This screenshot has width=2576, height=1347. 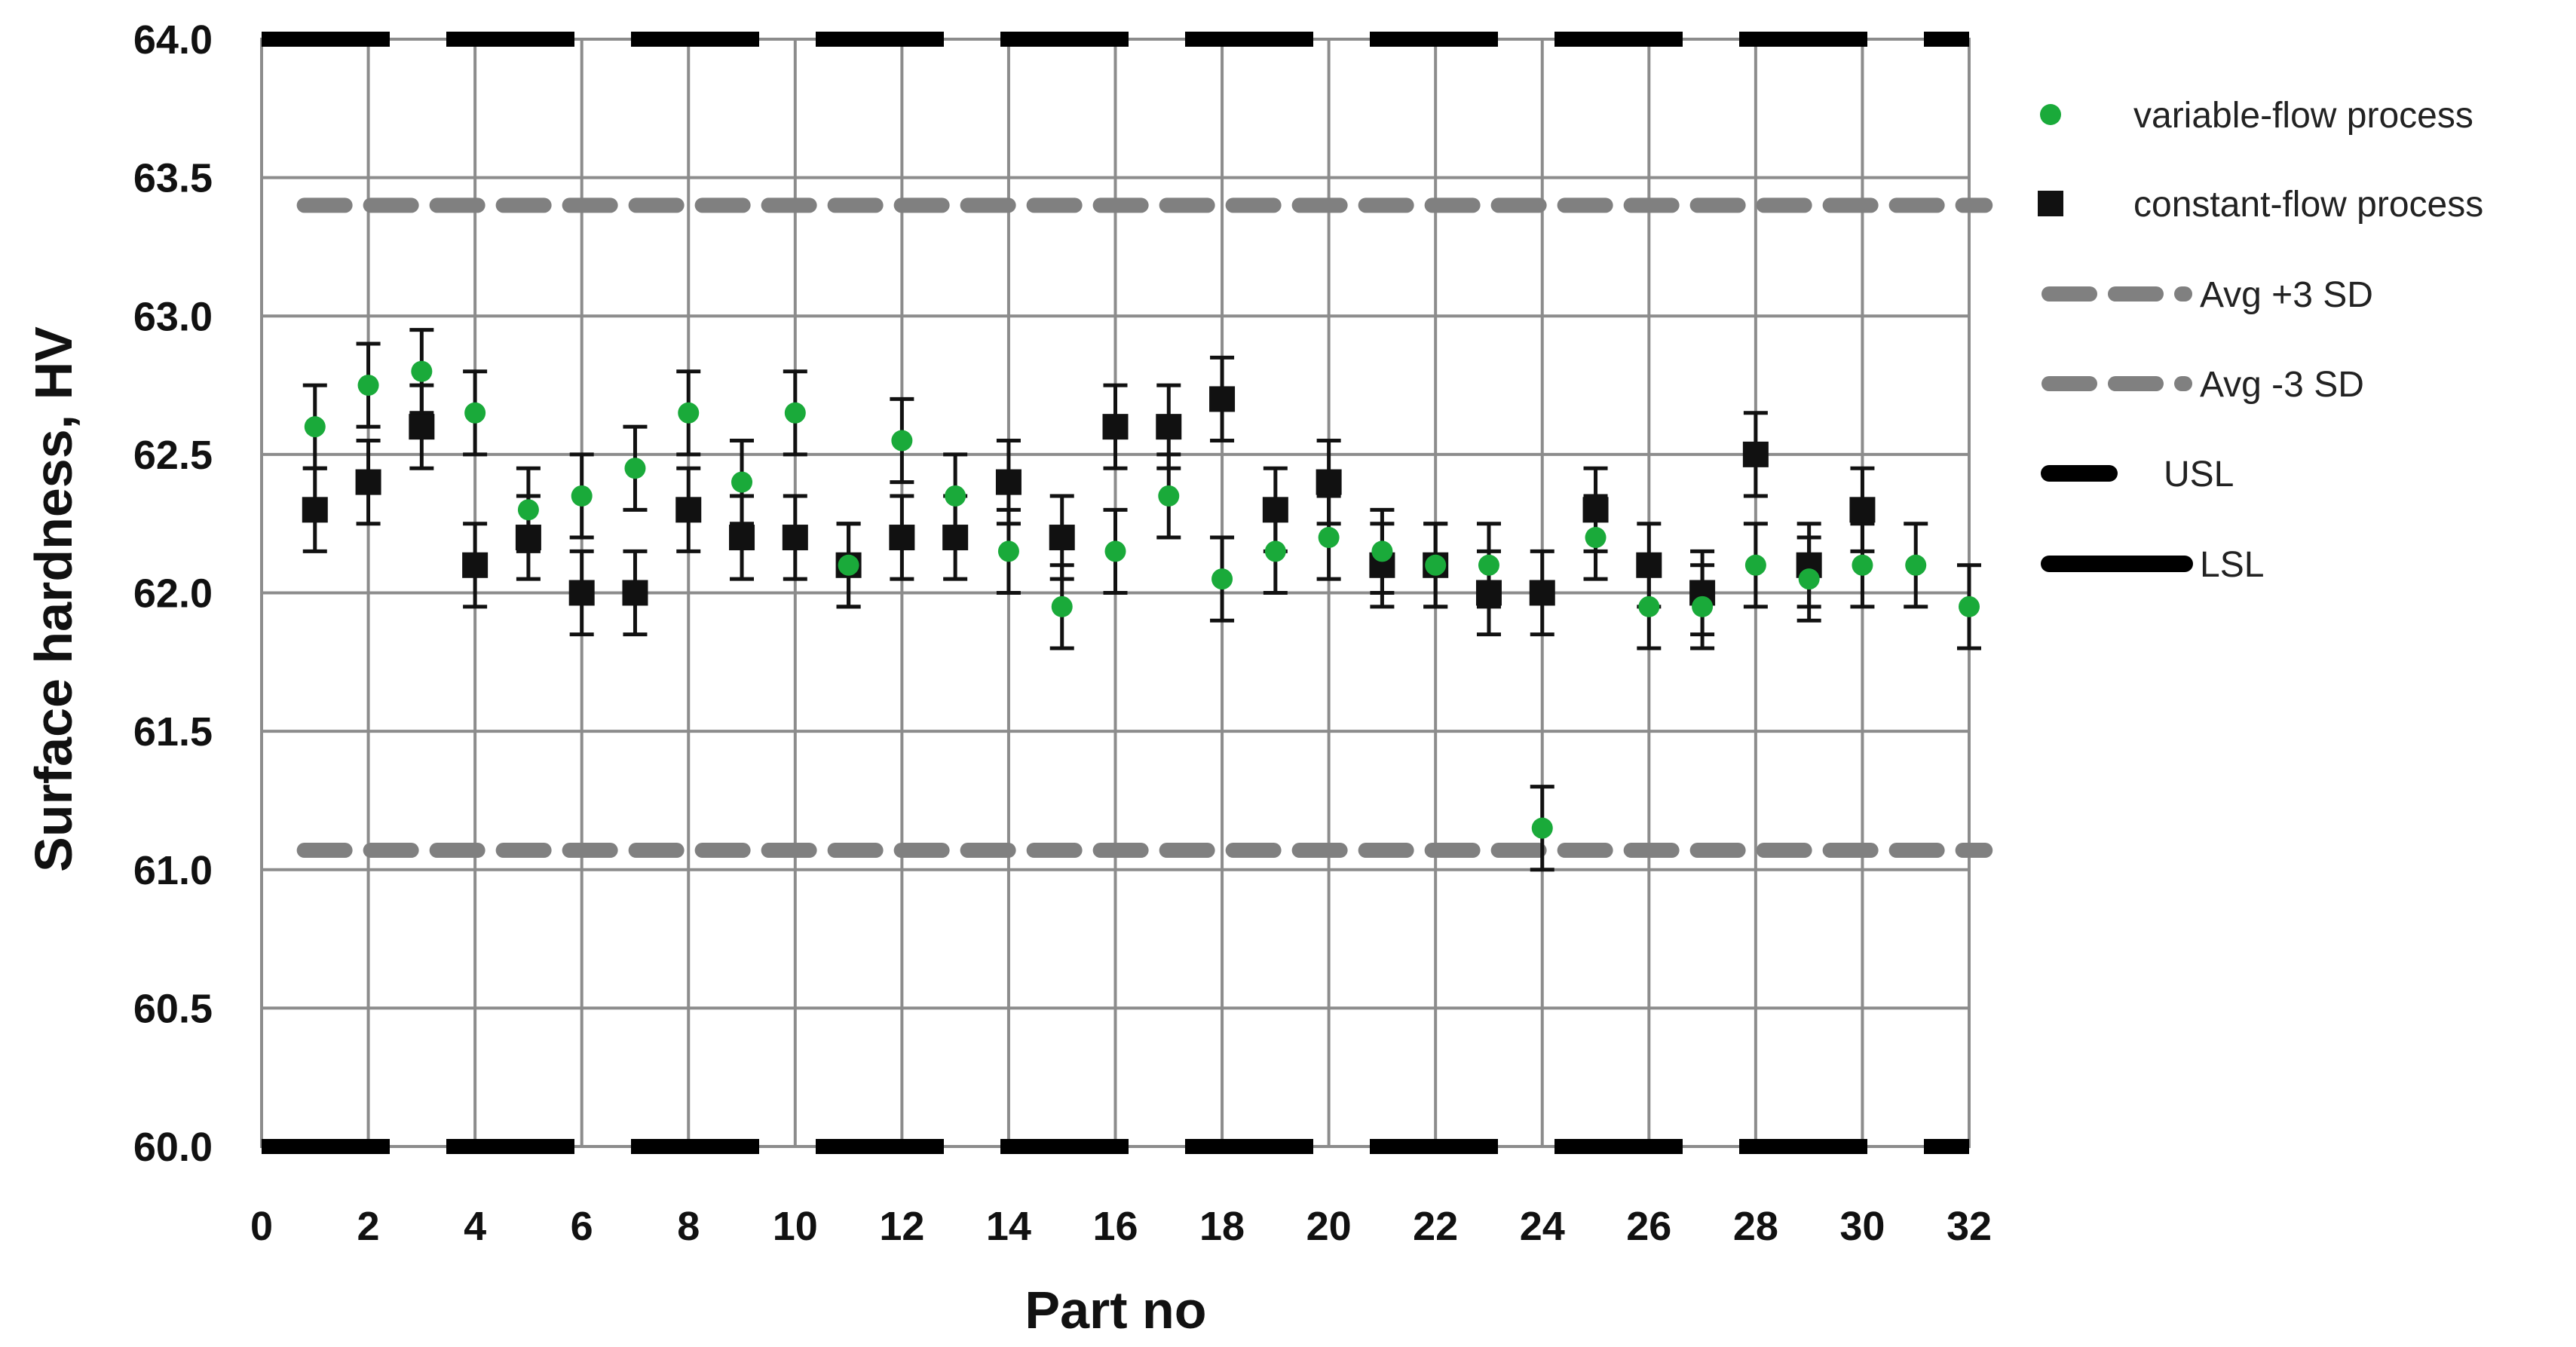 I want to click on y-tick-label: 60.0, so click(x=173, y=1147).